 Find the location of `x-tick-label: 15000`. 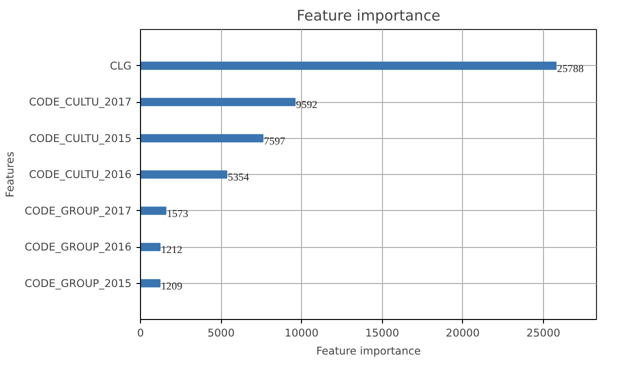

x-tick-label: 15000 is located at coordinates (382, 333).